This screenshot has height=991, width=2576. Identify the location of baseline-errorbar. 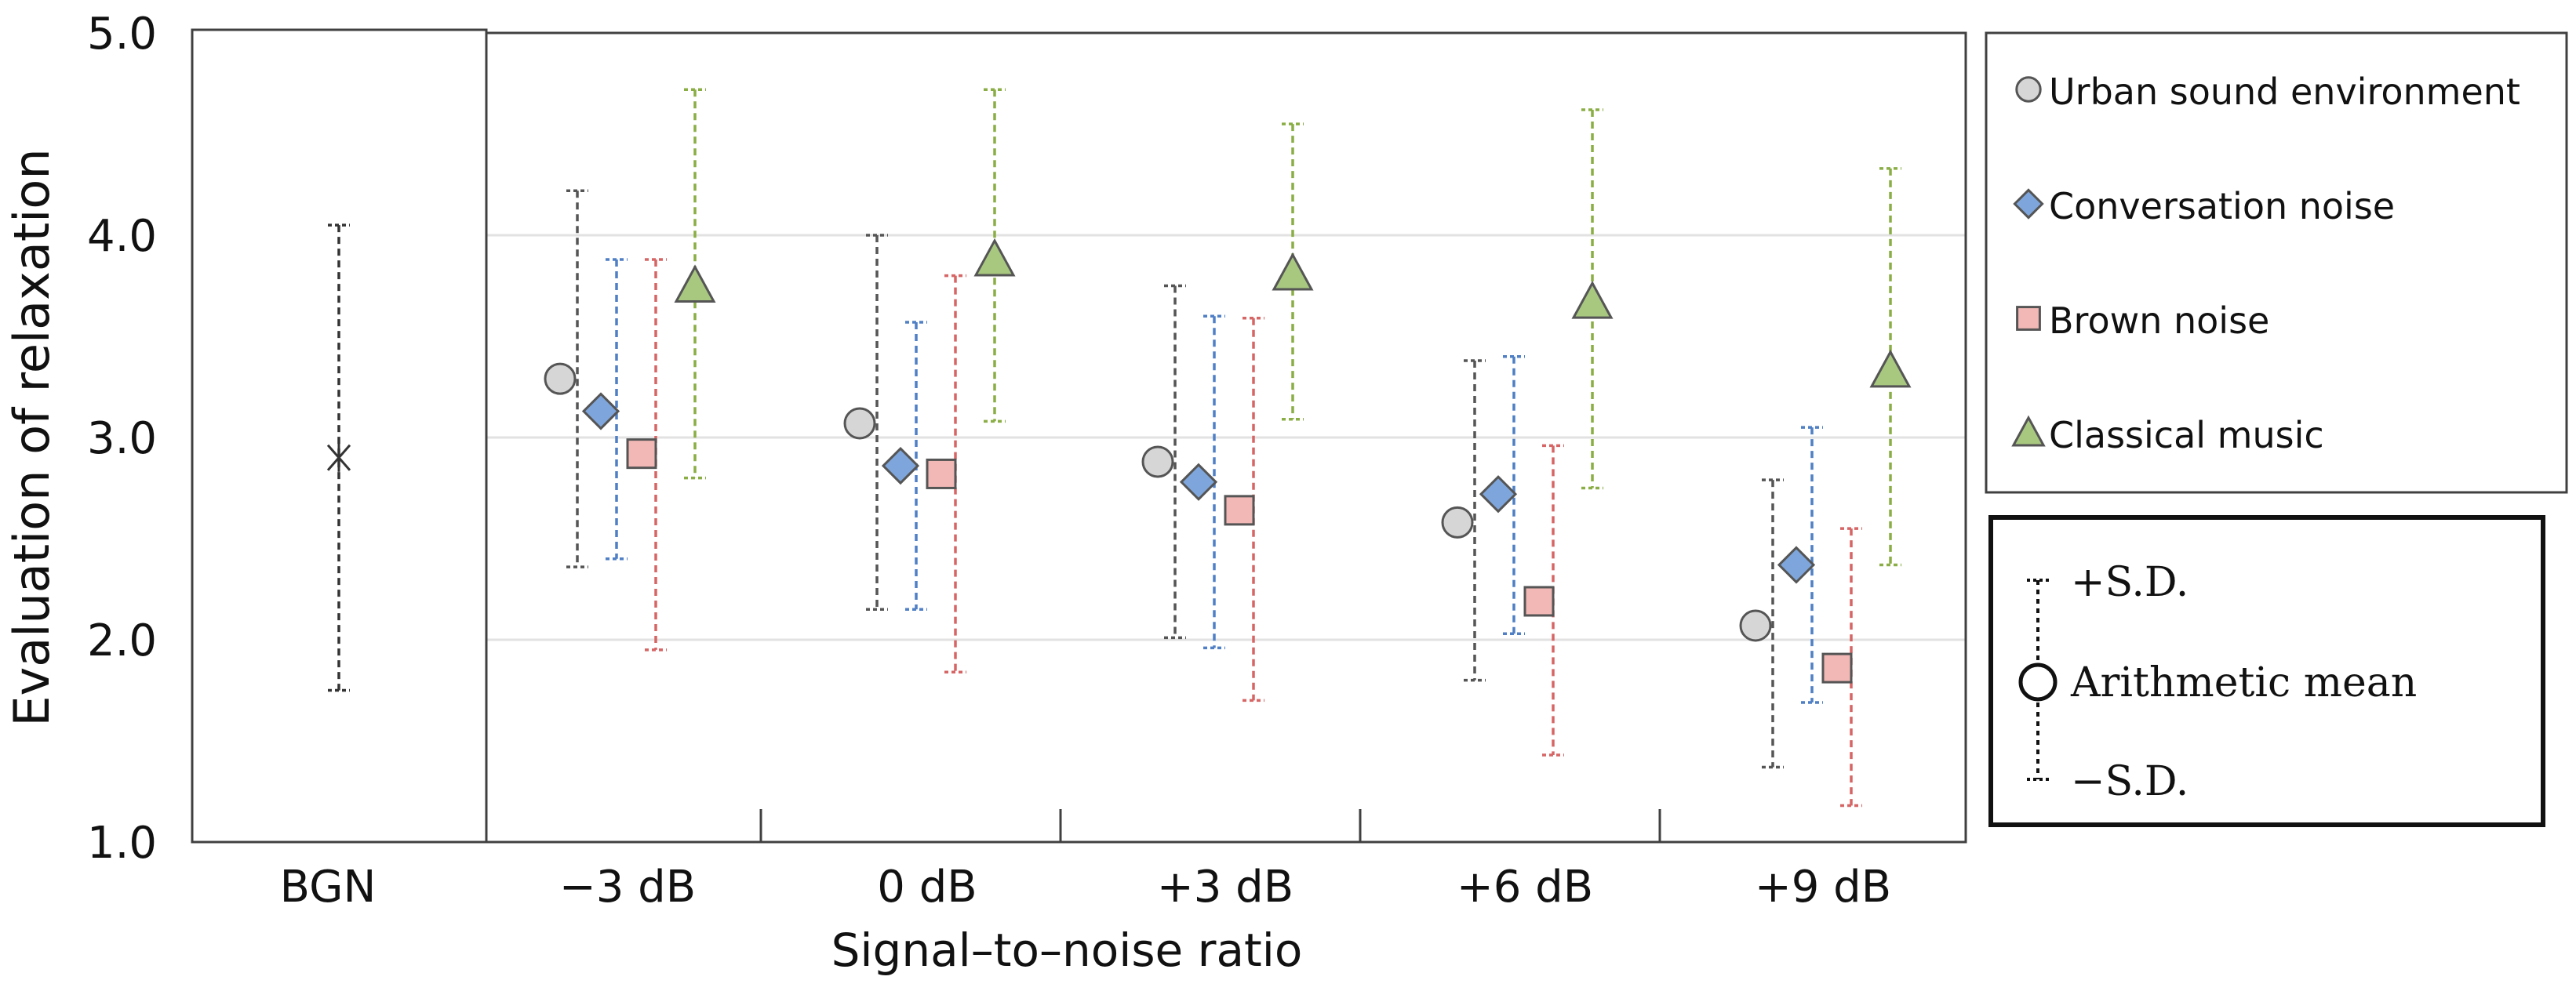
(339, 457).